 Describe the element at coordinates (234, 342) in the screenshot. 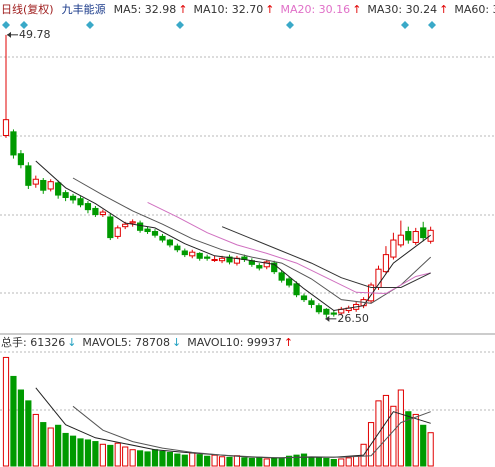

I see `legend-entry: MAVOL10: 99937` at that location.